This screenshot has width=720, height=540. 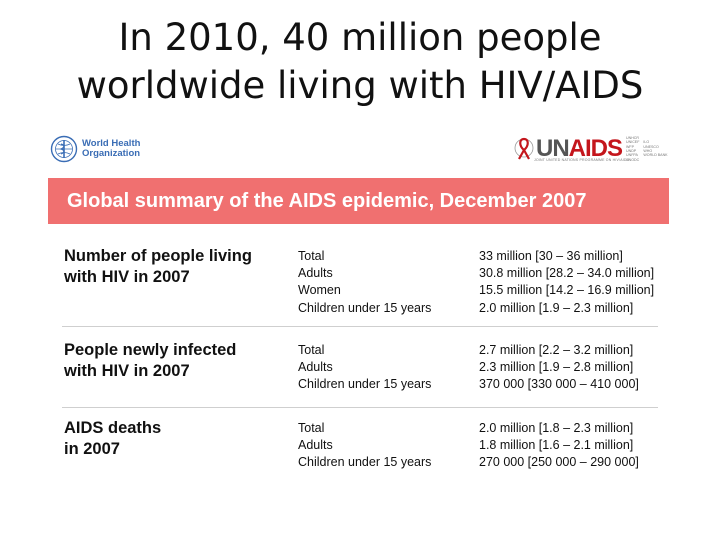 I want to click on who-logo: World Health Organization, so click(x=95, y=149).